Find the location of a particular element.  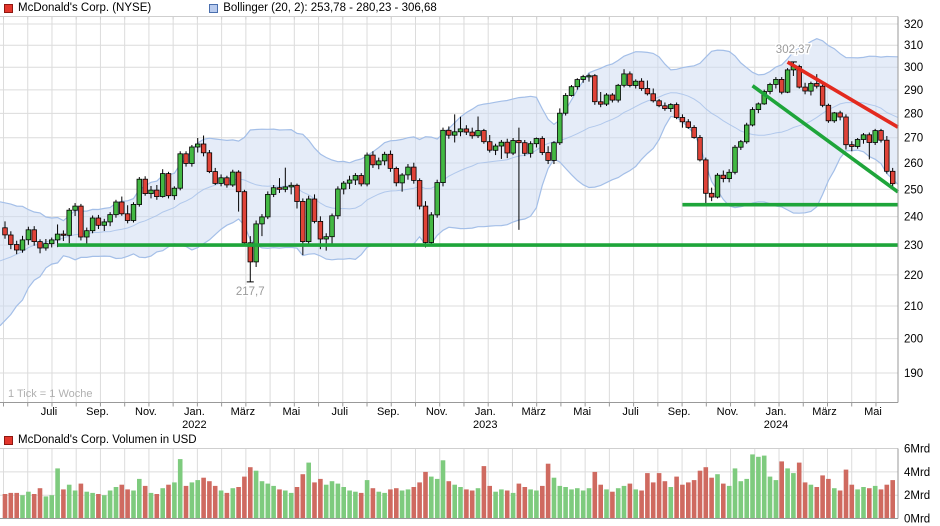

price-axis-label: 200 is located at coordinates (913, 340).